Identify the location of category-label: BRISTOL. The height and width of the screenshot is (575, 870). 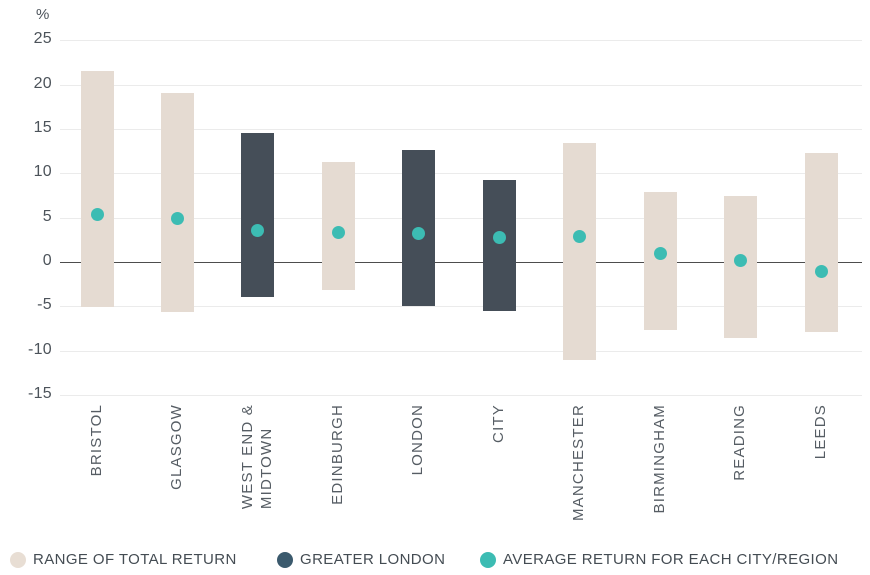
(96, 440).